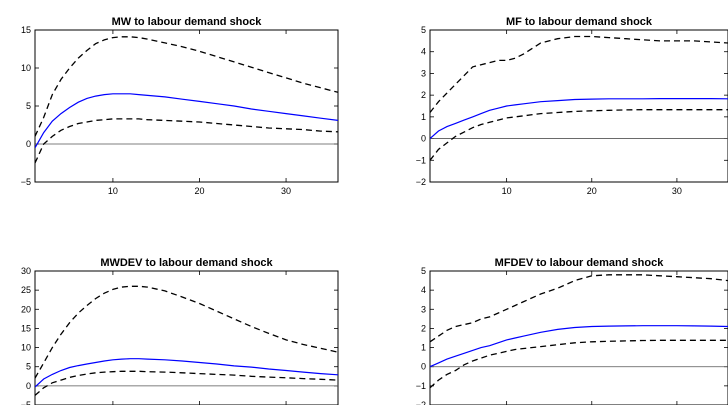 This screenshot has width=728, height=405. What do you see at coordinates (187, 22) in the screenshot?
I see `panel-title: MW to labour demand shock` at bounding box center [187, 22].